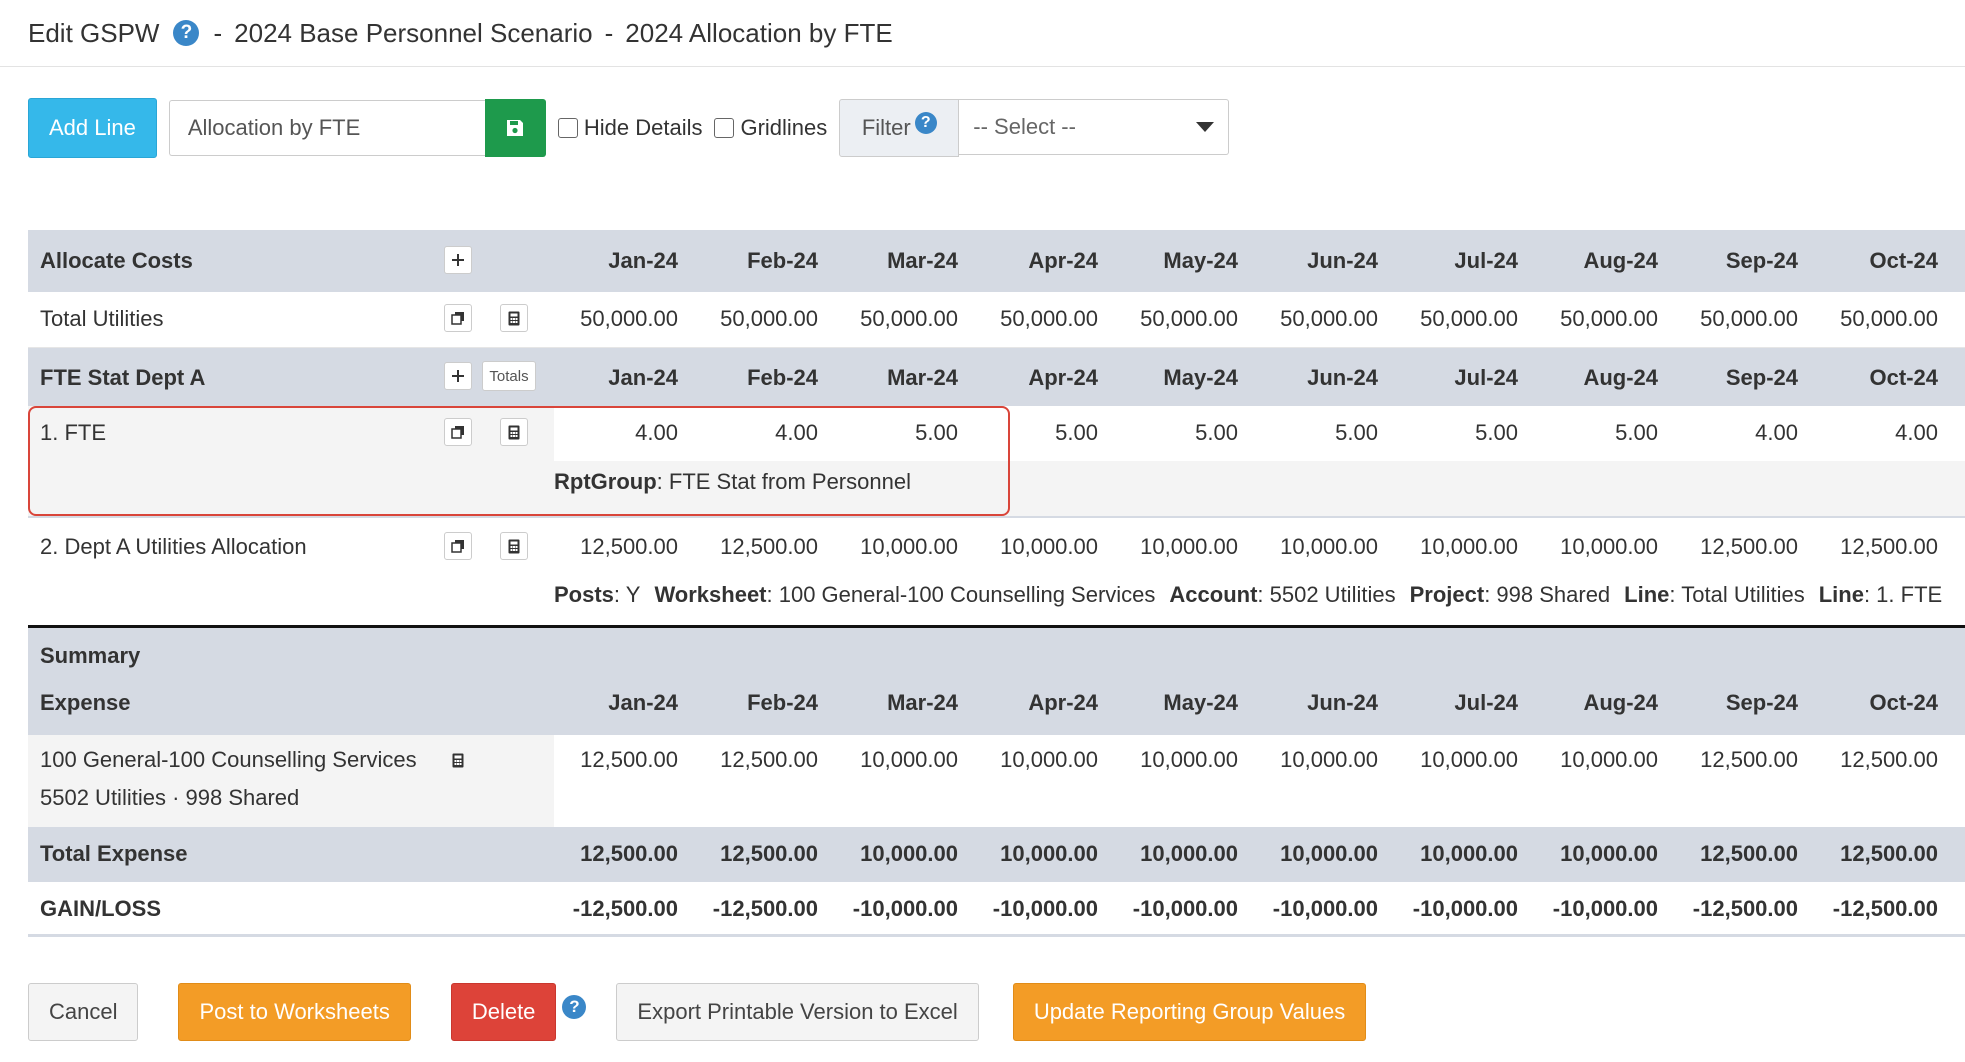  I want to click on cancel-button: Cancel, so click(83, 1012).